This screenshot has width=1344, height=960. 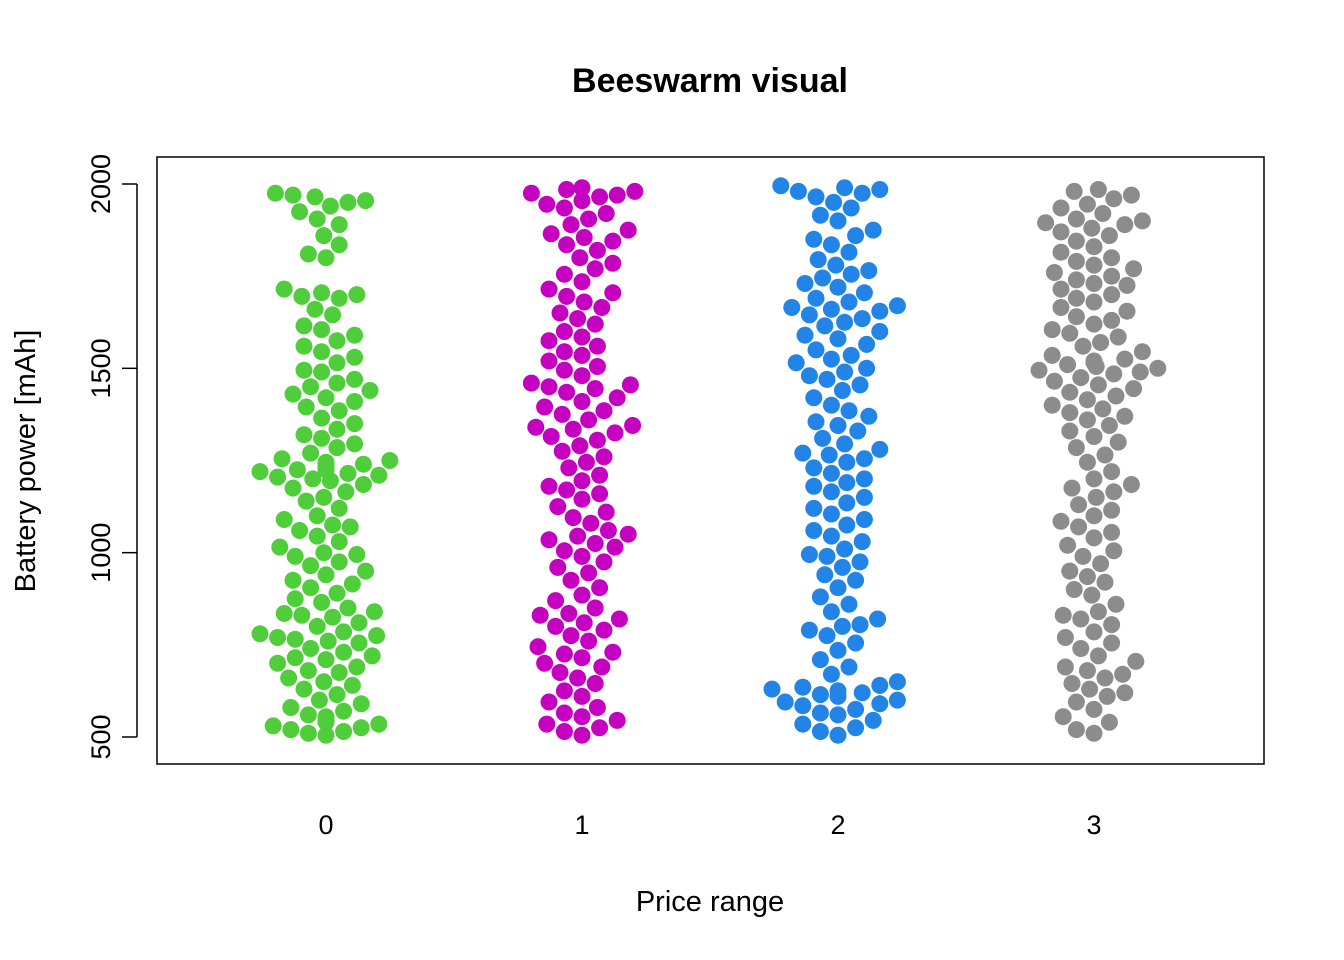 I want to click on y-tick-label: 1500, so click(x=101, y=368).